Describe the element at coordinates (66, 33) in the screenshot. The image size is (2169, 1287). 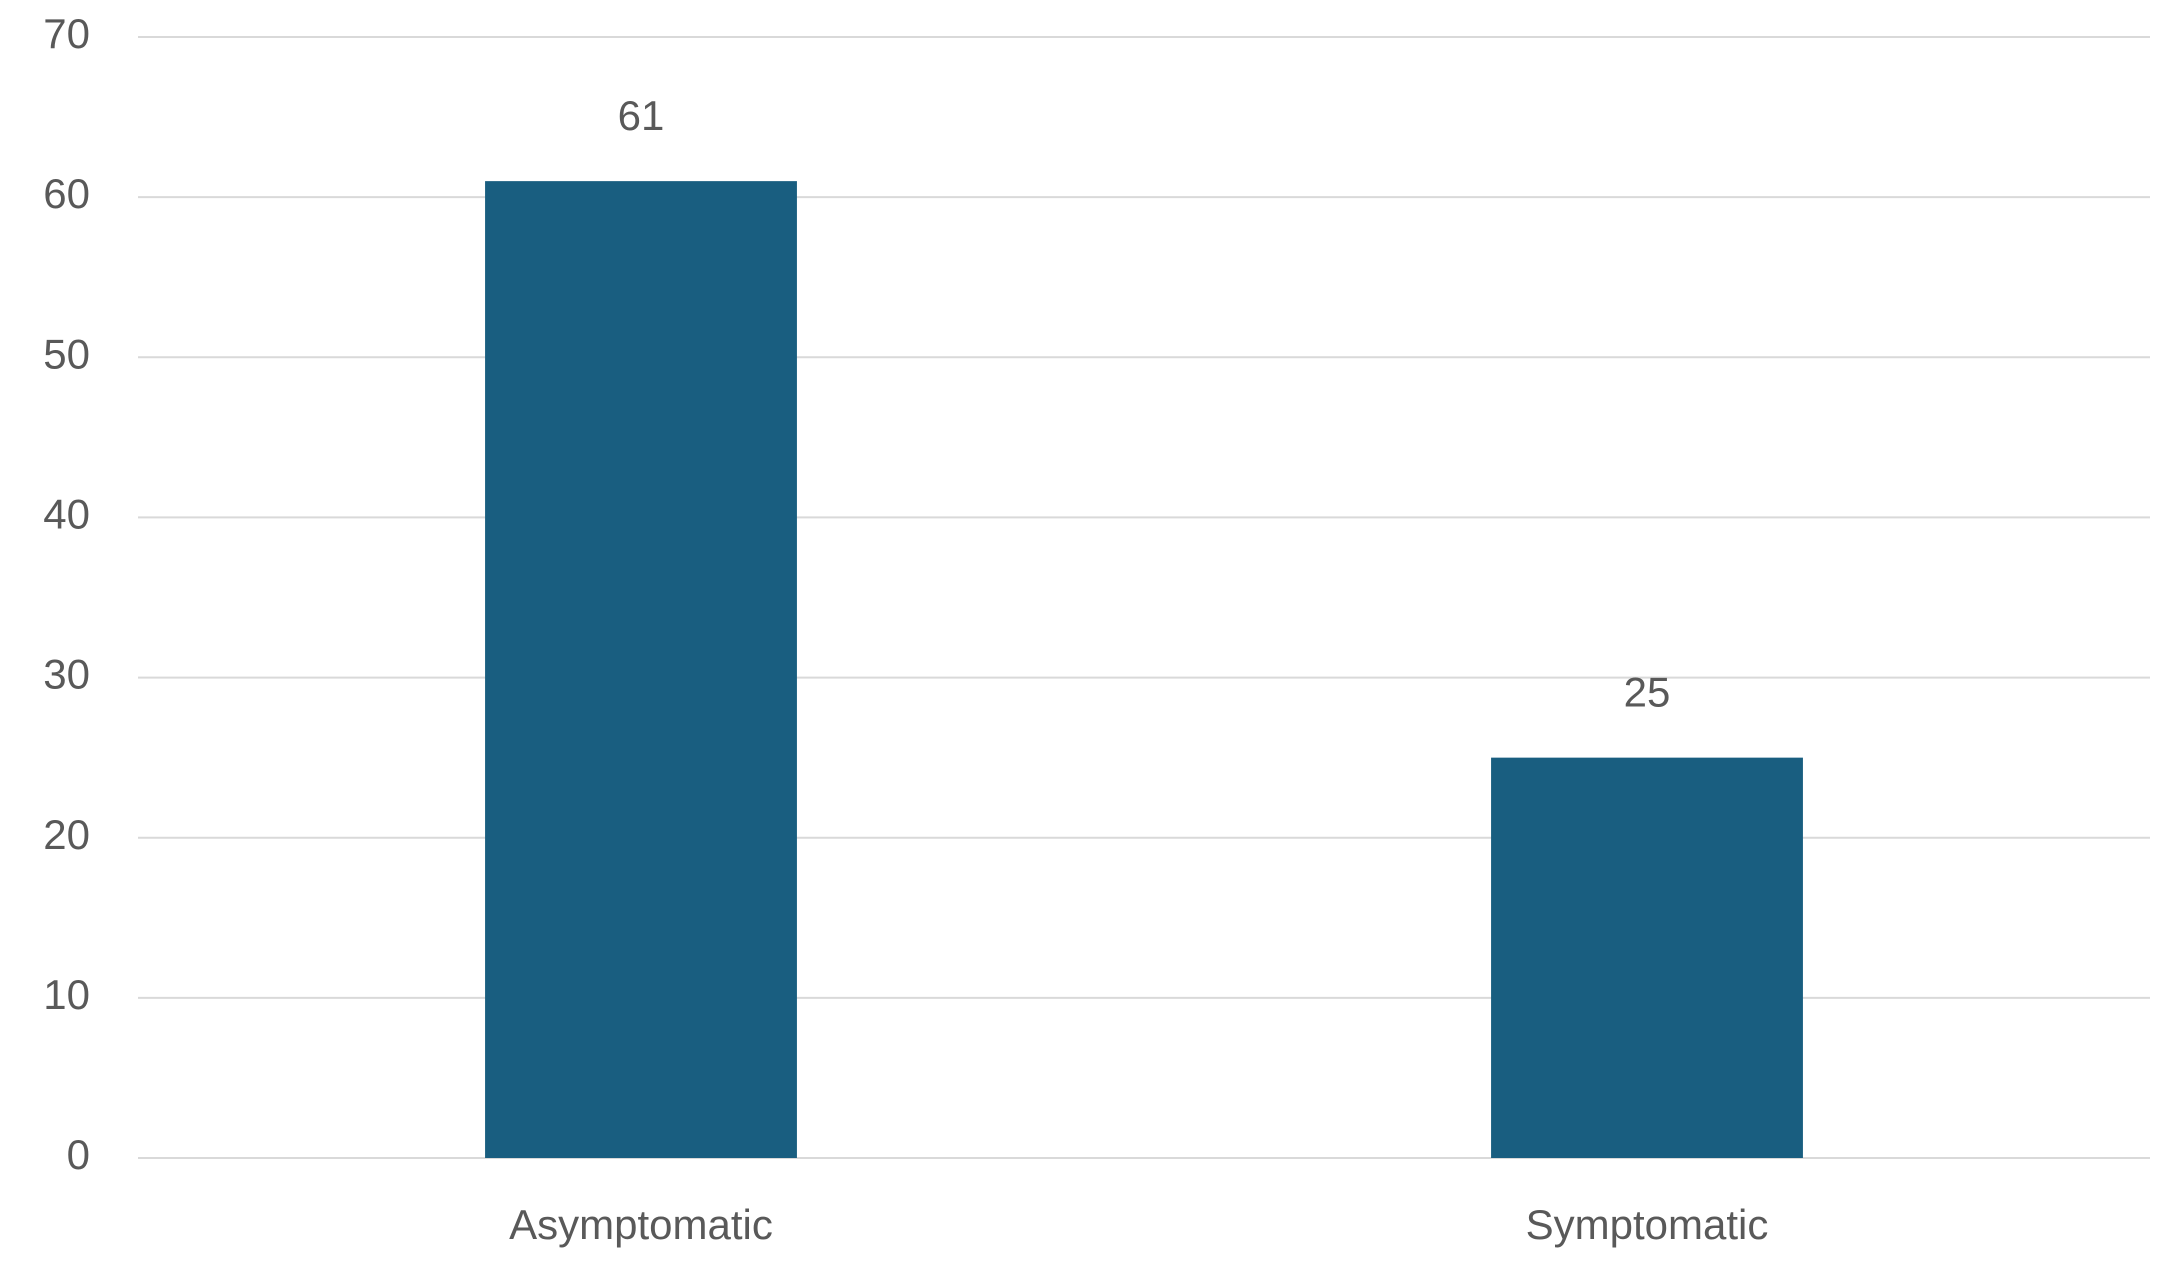
I see `y-tick-label: 70` at that location.